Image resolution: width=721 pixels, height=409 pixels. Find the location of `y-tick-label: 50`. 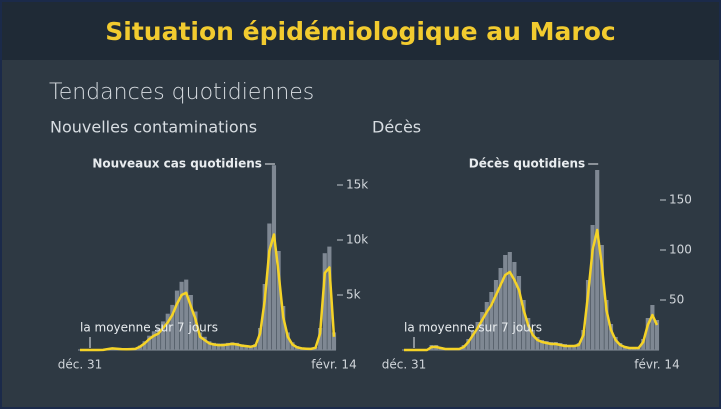

y-tick-label: 50 is located at coordinates (676, 300).